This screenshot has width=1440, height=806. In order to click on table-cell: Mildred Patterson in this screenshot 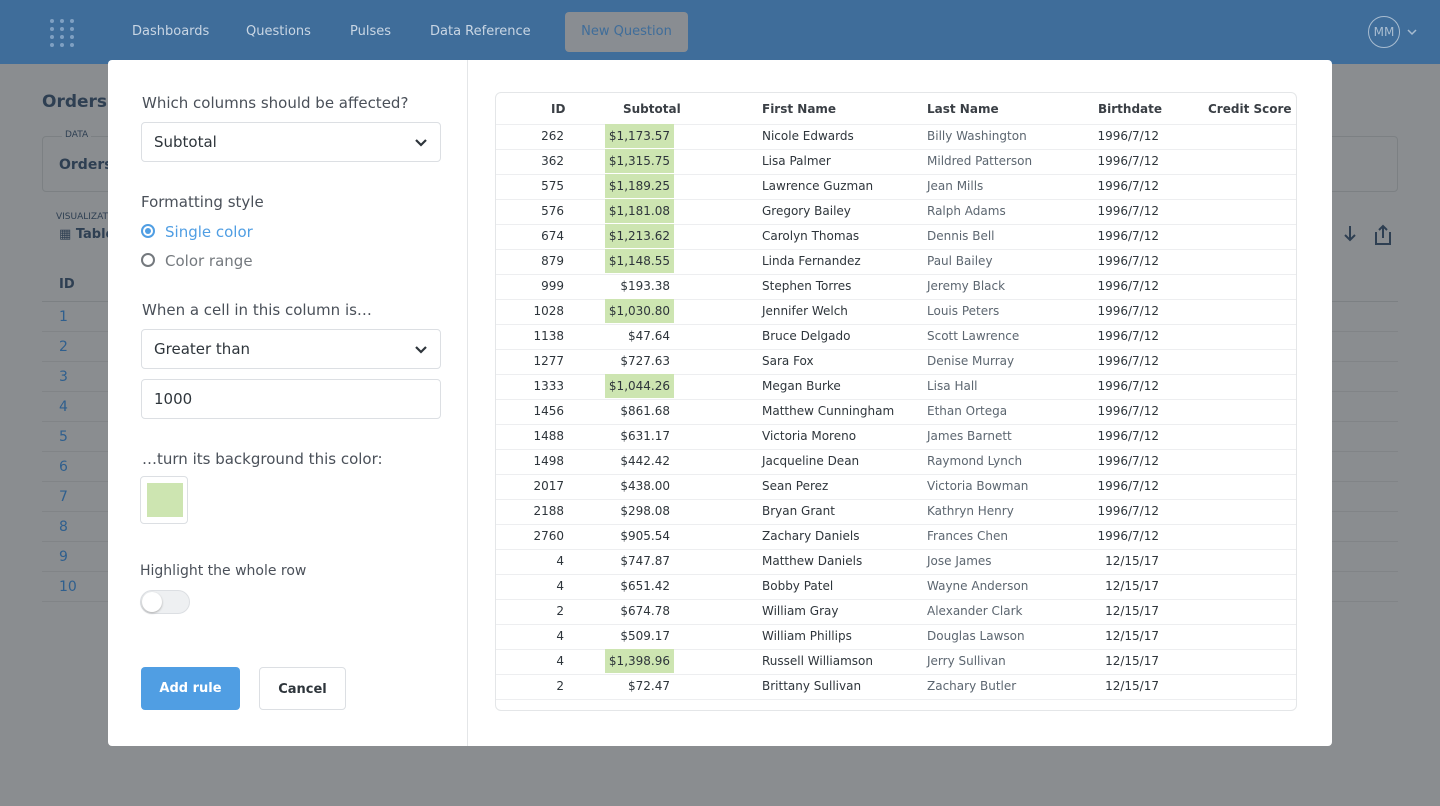, I will do `click(980, 161)`.